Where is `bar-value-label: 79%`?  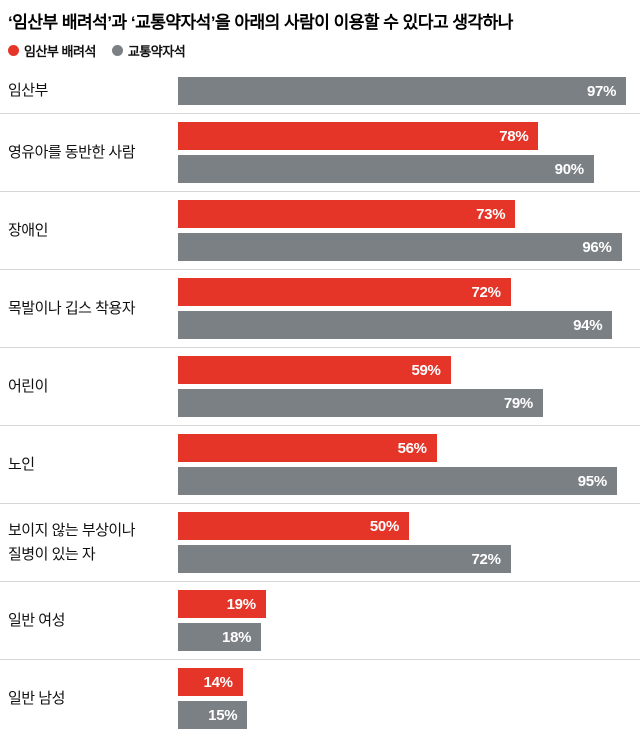
bar-value-label: 79% is located at coordinates (518, 403).